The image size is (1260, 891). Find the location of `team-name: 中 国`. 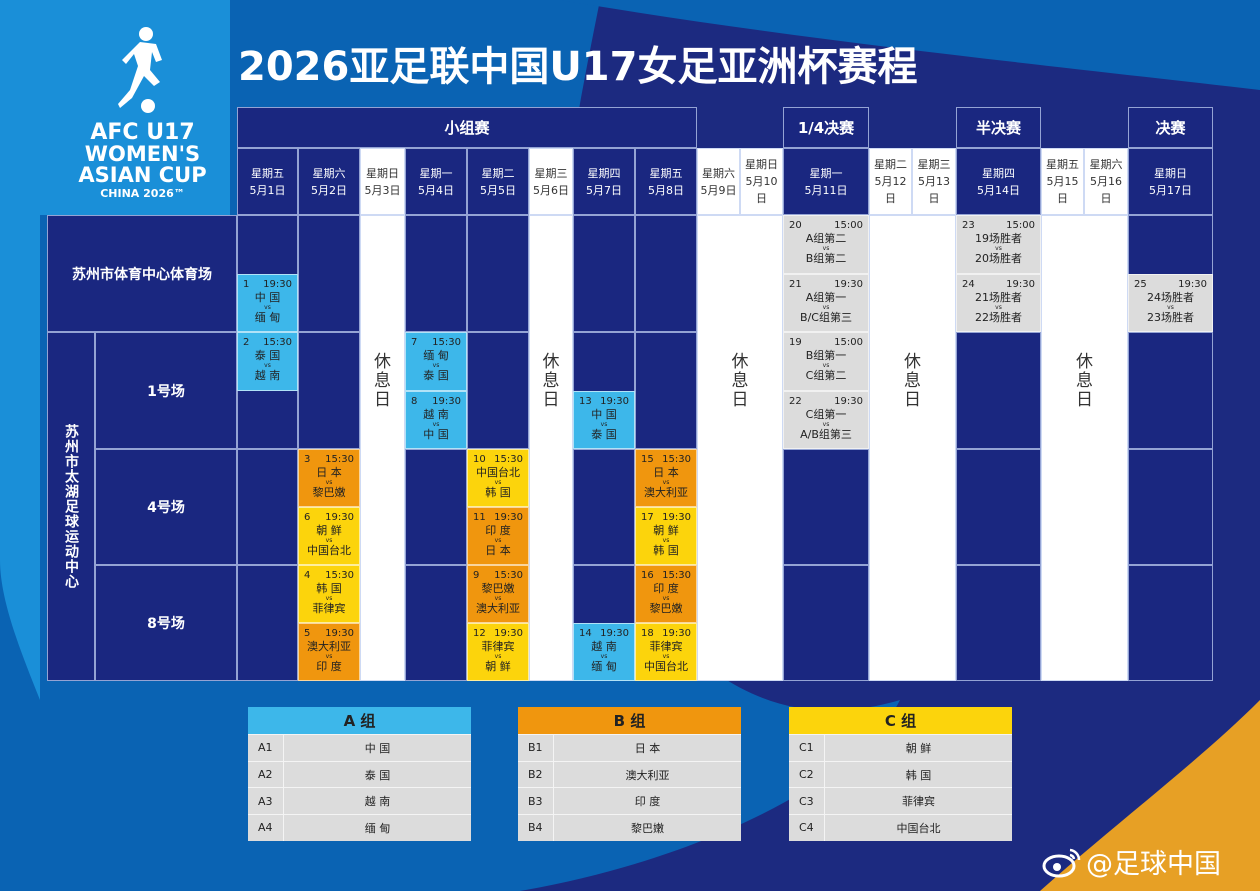

team-name: 中 国 is located at coordinates (377, 748).